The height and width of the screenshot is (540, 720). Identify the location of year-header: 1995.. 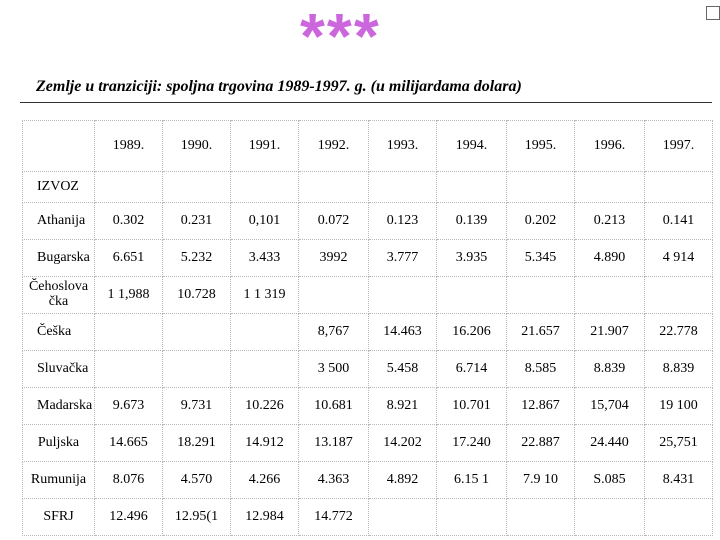
(540, 146).